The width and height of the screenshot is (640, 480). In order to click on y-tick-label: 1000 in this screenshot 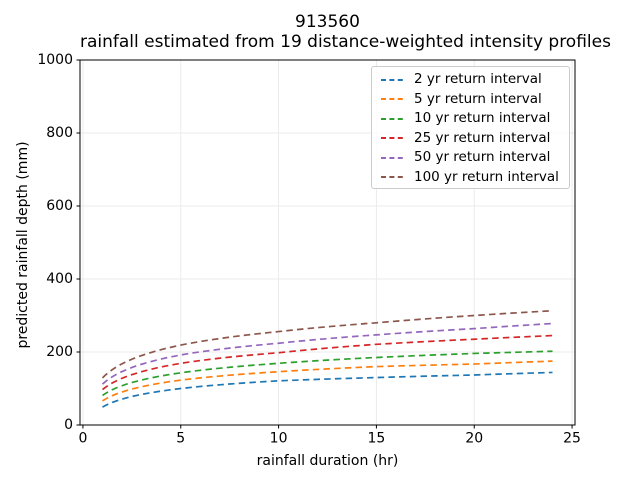, I will do `click(55, 60)`.